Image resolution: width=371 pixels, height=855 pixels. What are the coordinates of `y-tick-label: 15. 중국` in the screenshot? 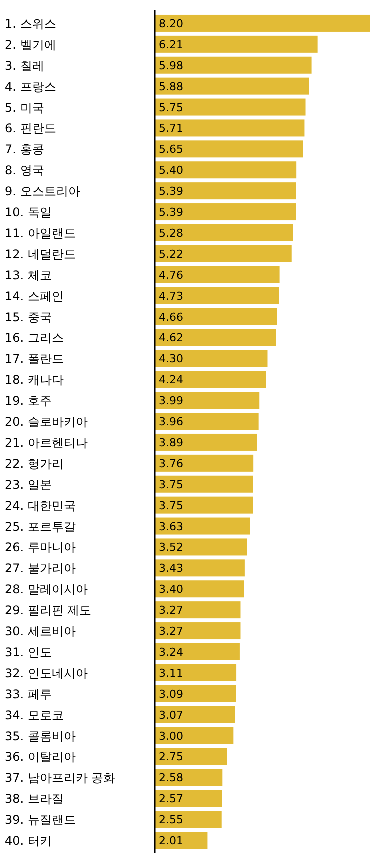 It's located at (28, 317).